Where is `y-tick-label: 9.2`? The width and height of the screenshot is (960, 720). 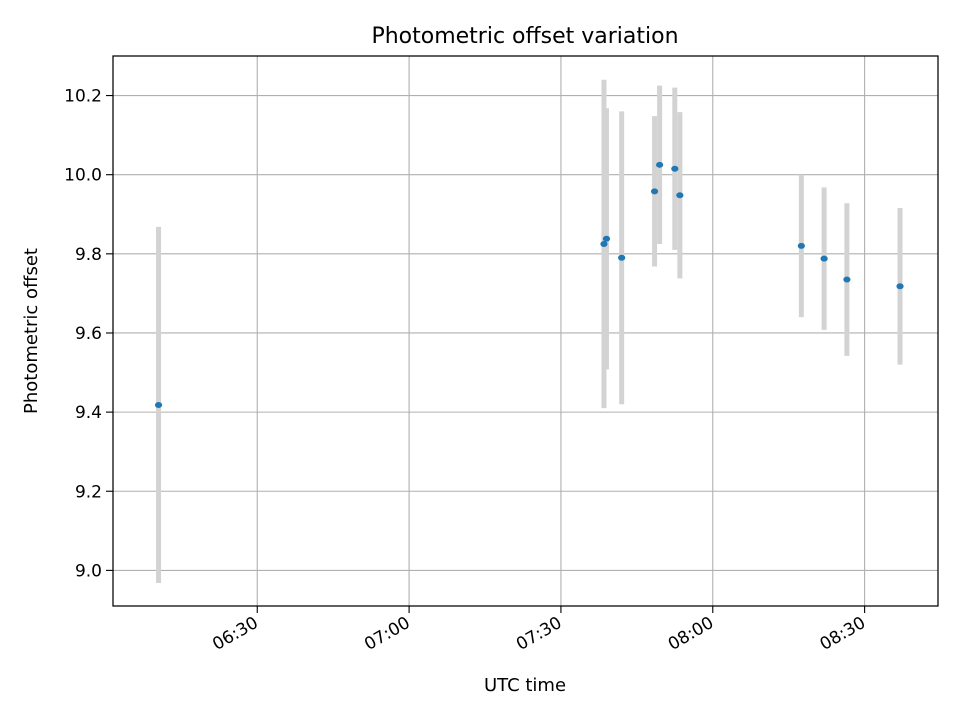 y-tick-label: 9.2 is located at coordinates (88, 492).